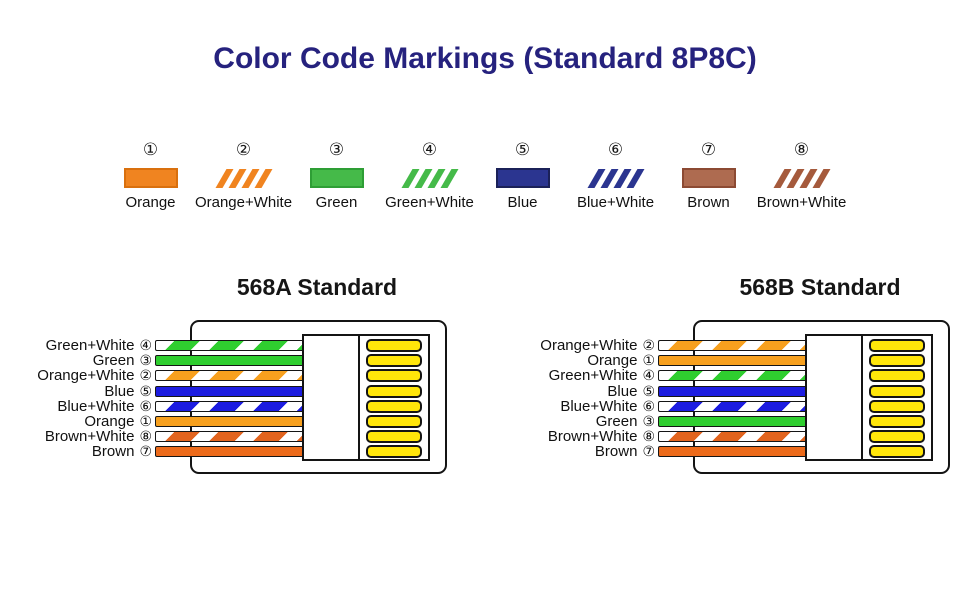 This screenshot has height=600, width=970. Describe the element at coordinates (485, 58) in the screenshot. I see `page-title: Color Code Markings (Standard 8P8C)` at that location.